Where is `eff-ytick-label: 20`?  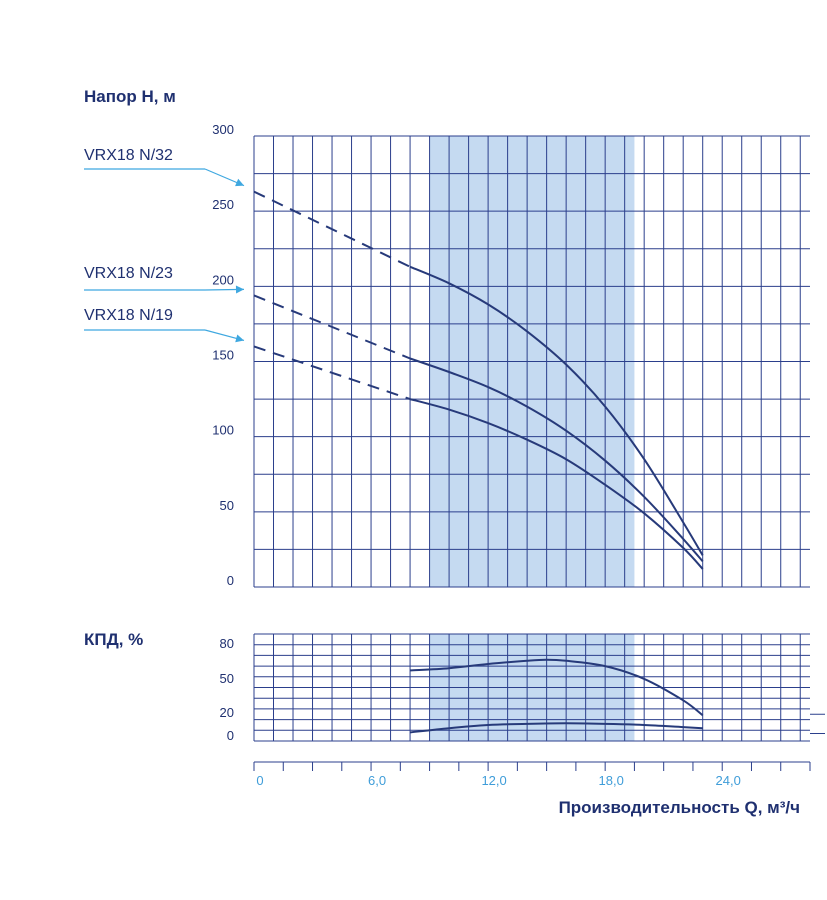 eff-ytick-label: 20 is located at coordinates (227, 712).